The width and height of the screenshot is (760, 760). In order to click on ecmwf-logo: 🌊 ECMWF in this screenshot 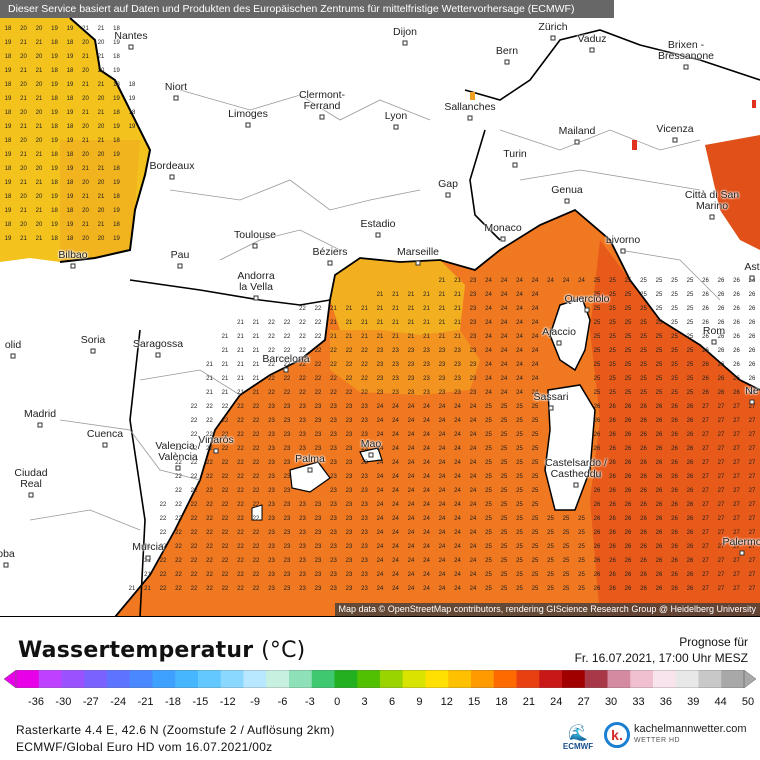, I will do `click(578, 739)`.